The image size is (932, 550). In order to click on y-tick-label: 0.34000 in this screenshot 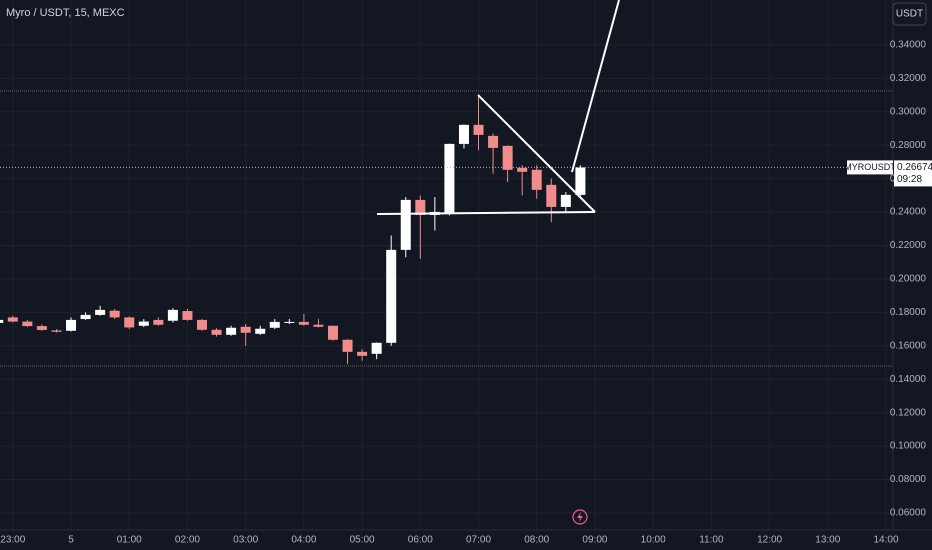, I will do `click(908, 45)`.